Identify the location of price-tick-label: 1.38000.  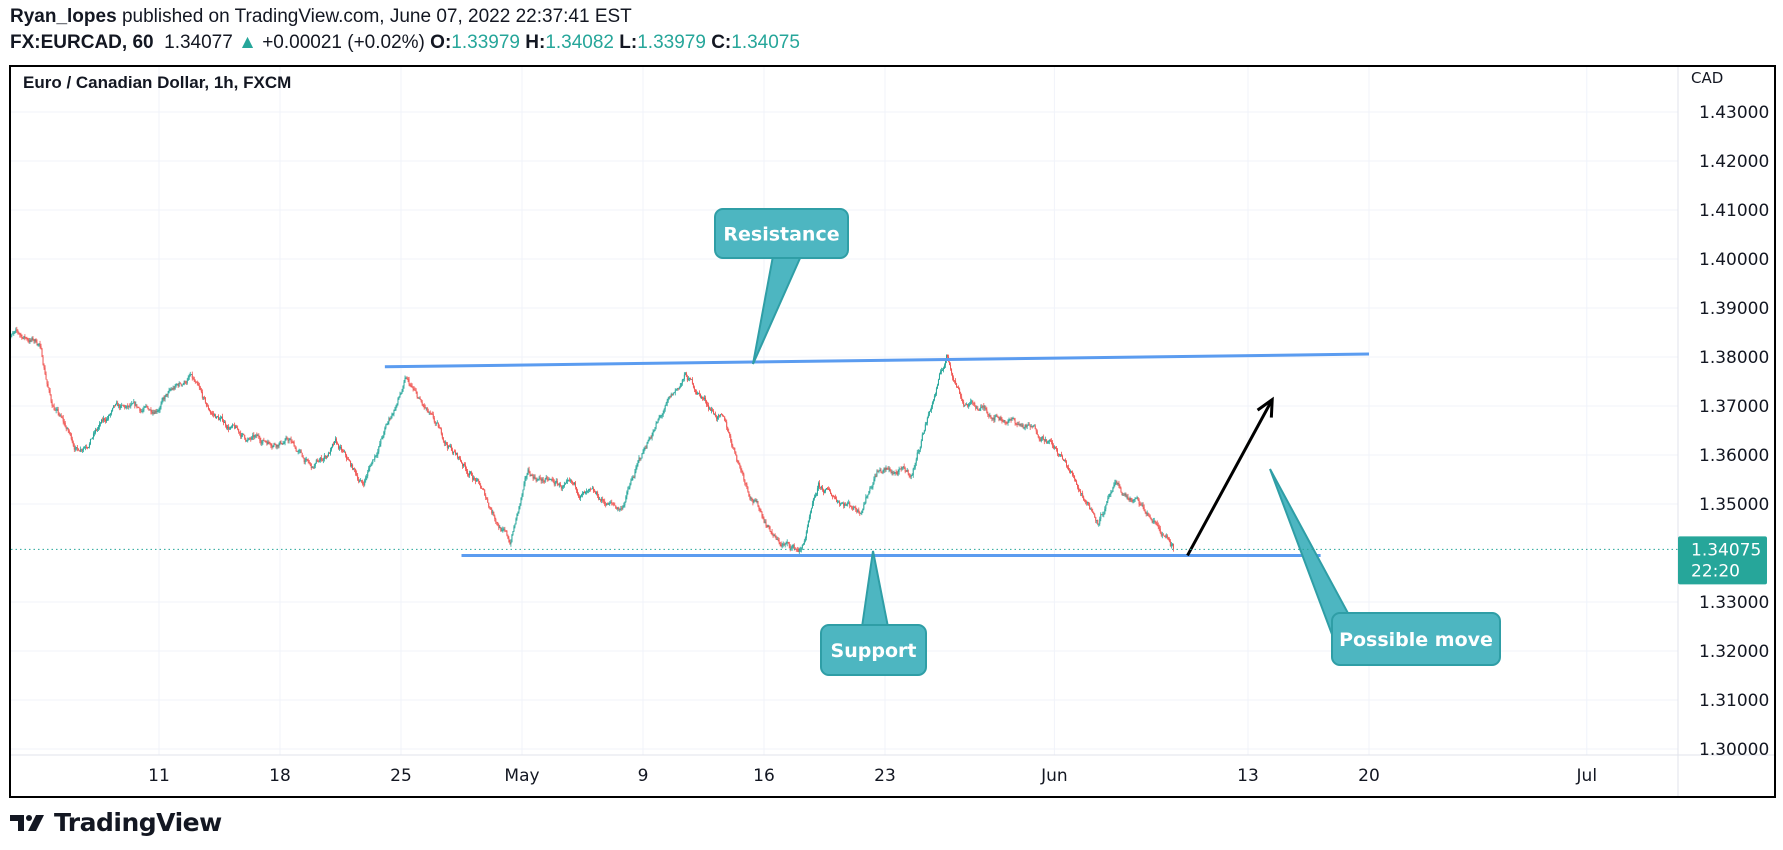
(1734, 358).